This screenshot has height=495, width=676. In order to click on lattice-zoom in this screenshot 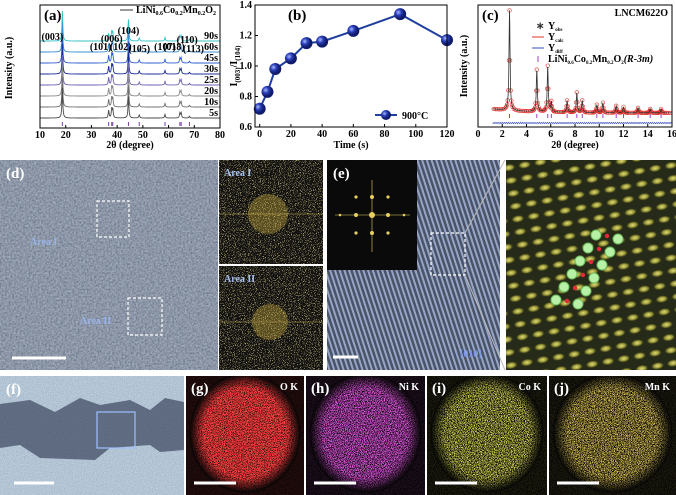, I will do `click(591, 265)`.